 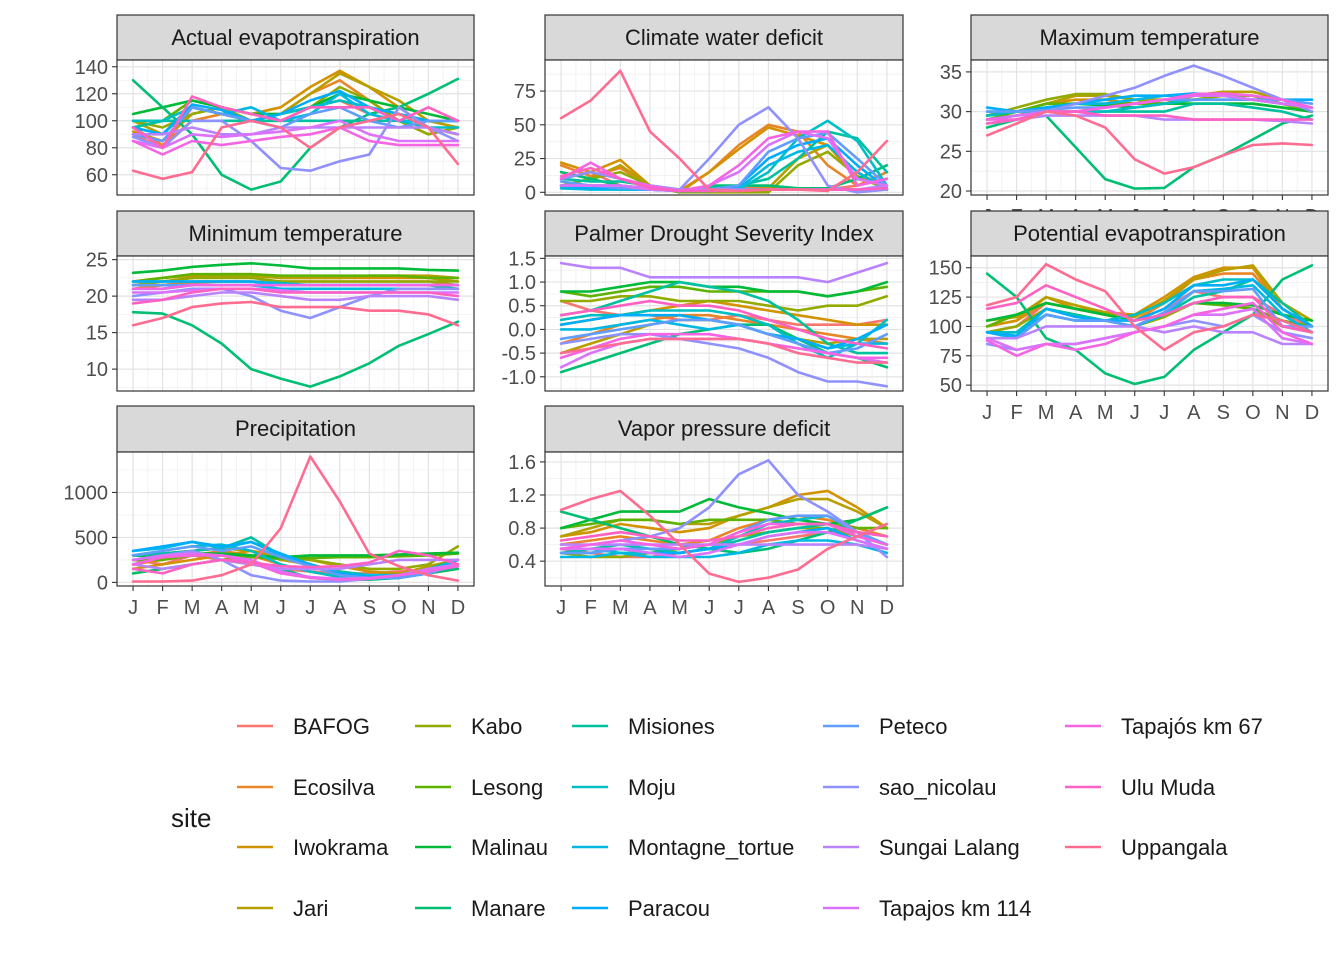 I want to click on legend-label: Jari, so click(x=310, y=908).